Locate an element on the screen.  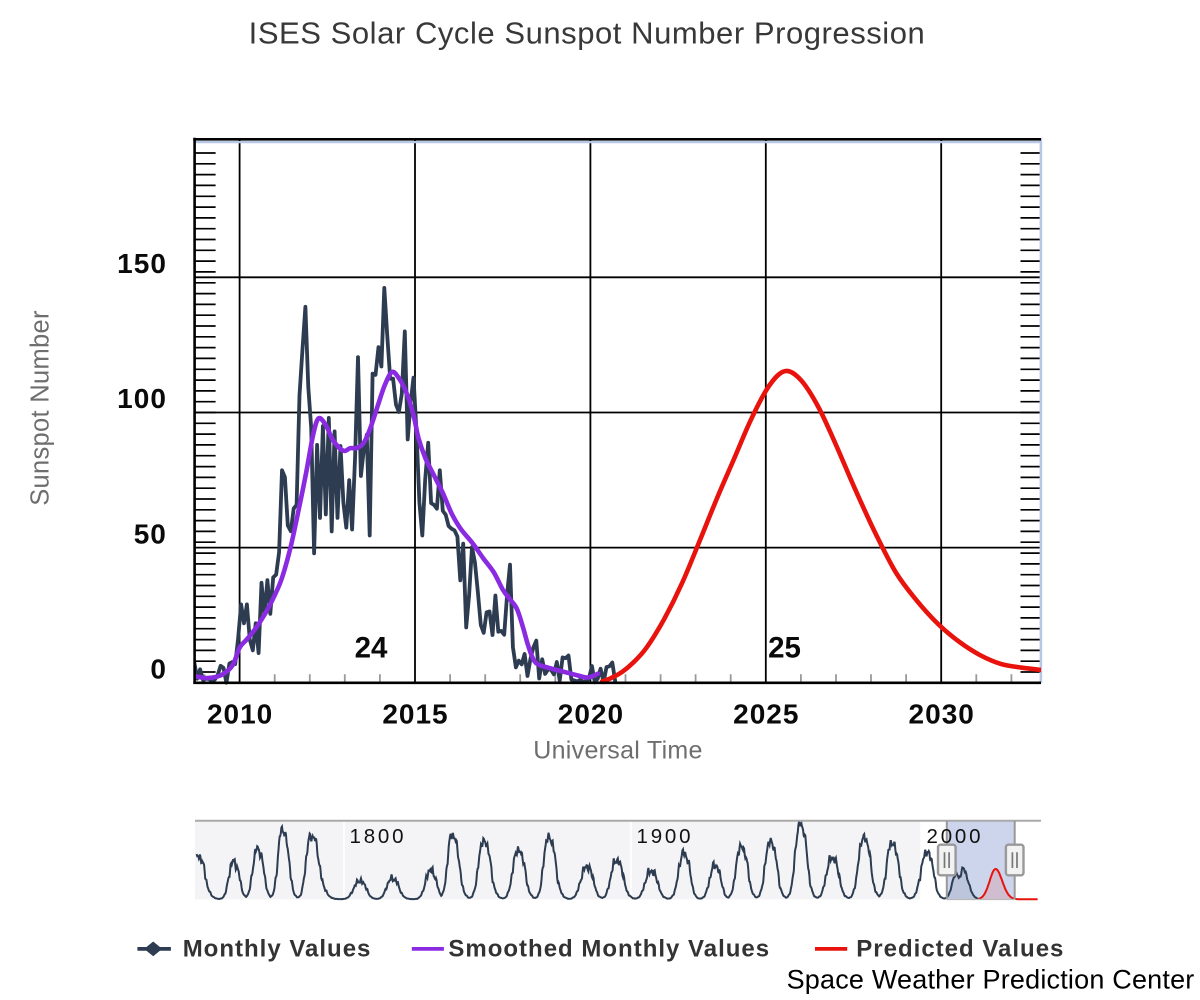
svg-text: Smoothed Monthly Values is located at coordinates (609, 948).